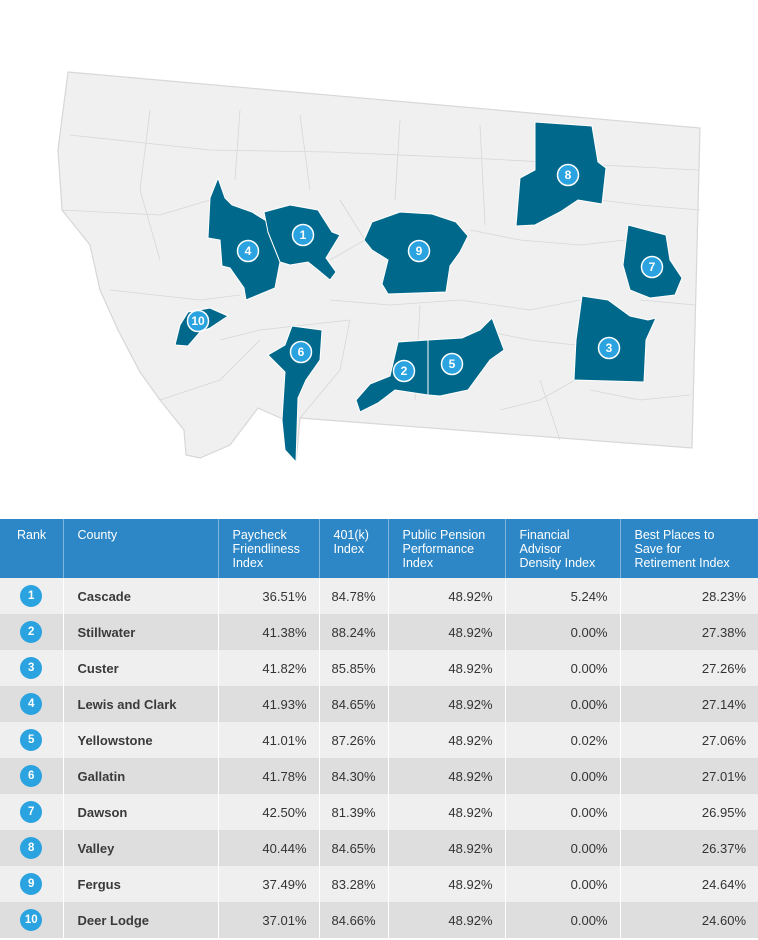 The image size is (758, 940). What do you see at coordinates (269, 812) in the screenshot?
I see `cell-paycheck: 42.50%` at bounding box center [269, 812].